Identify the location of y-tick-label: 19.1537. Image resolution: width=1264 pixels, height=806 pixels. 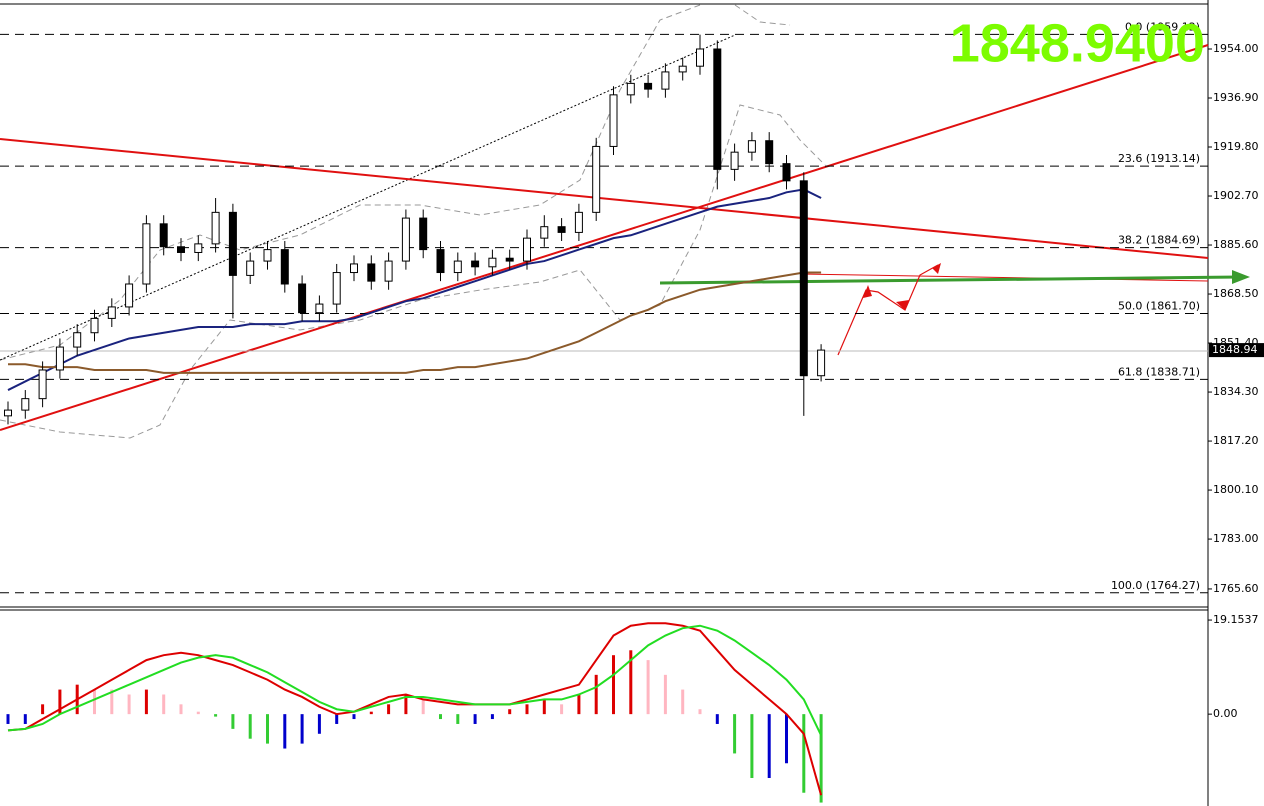
(1236, 619).